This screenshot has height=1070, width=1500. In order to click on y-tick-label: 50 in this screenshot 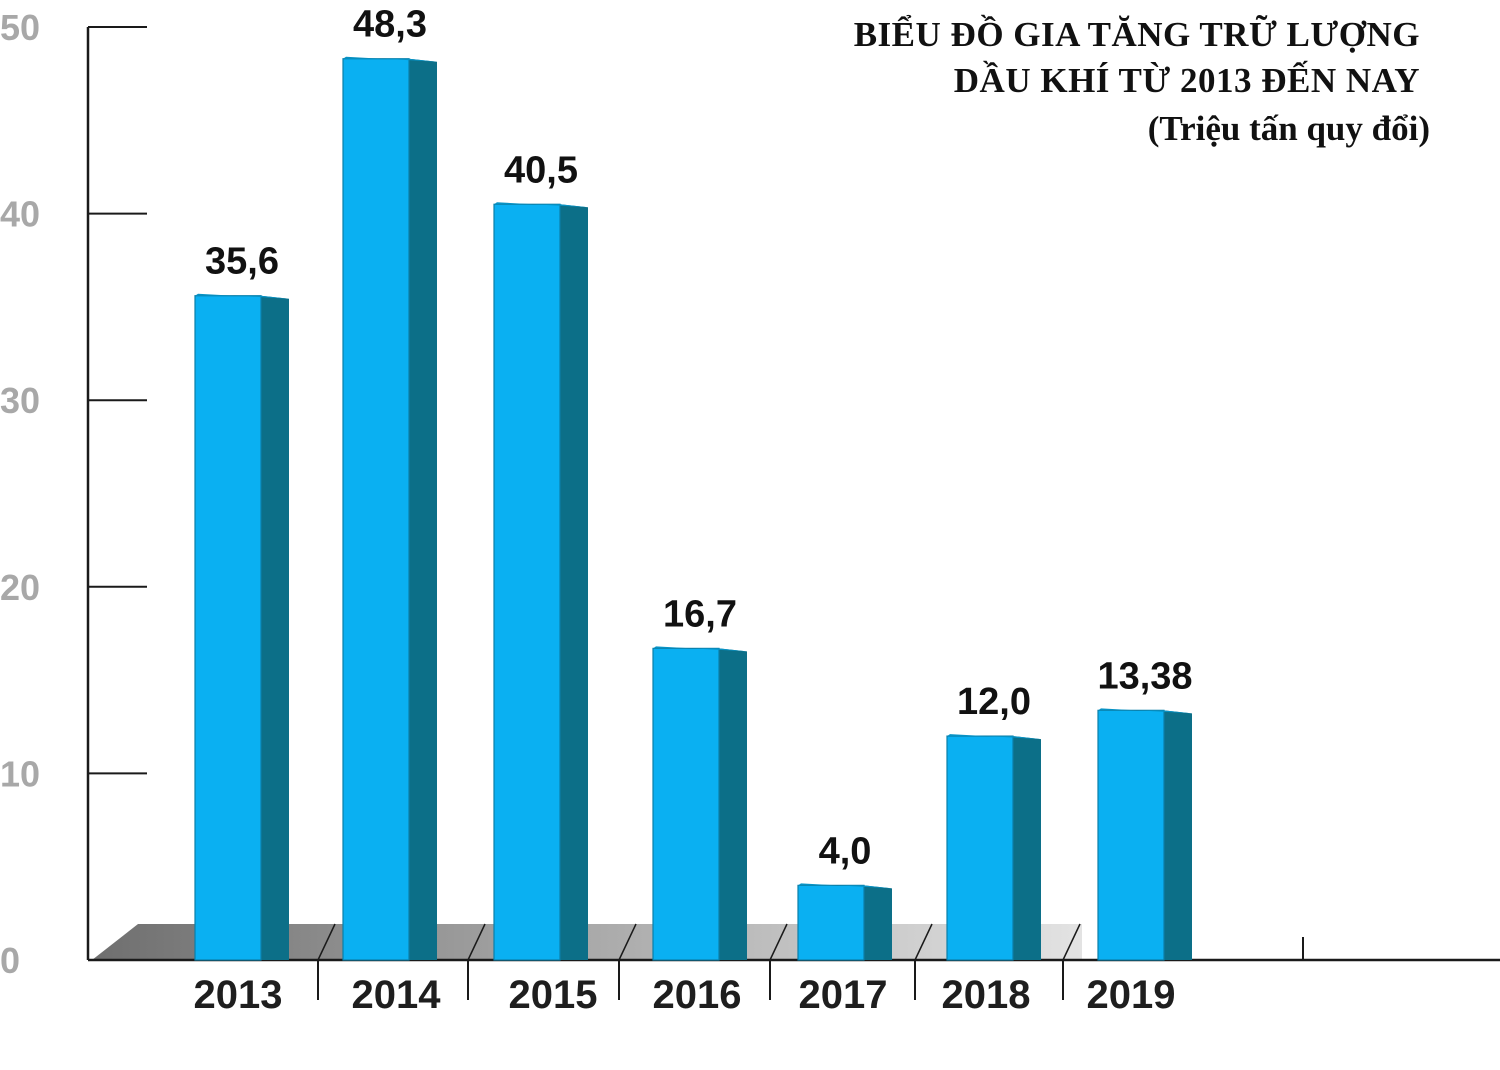, I will do `click(20, 27)`.